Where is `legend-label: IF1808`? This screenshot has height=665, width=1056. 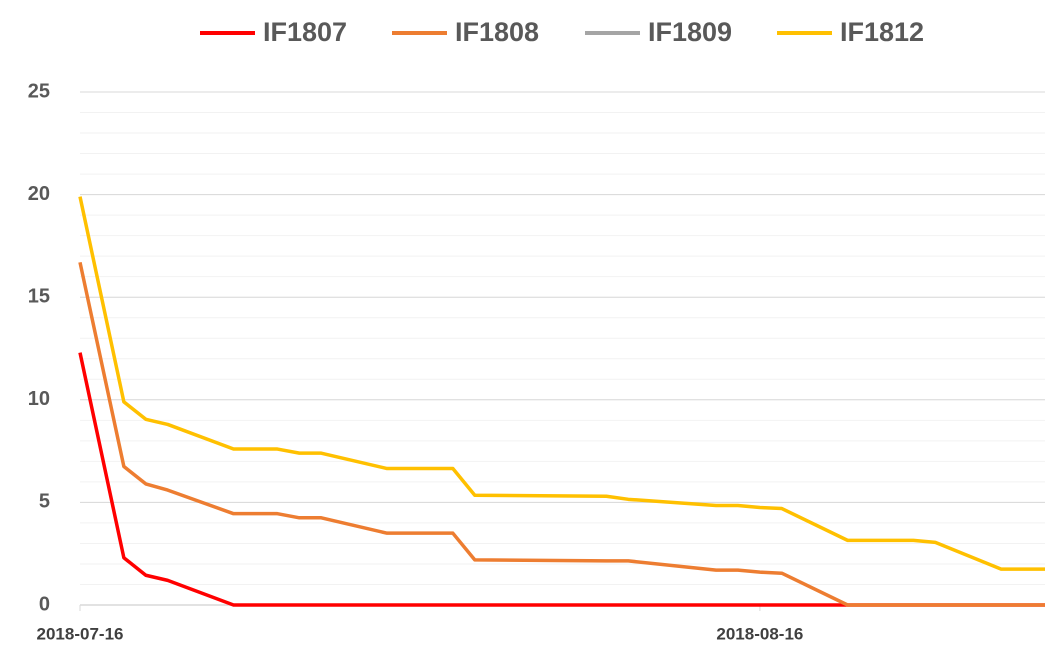 legend-label: IF1808 is located at coordinates (497, 32).